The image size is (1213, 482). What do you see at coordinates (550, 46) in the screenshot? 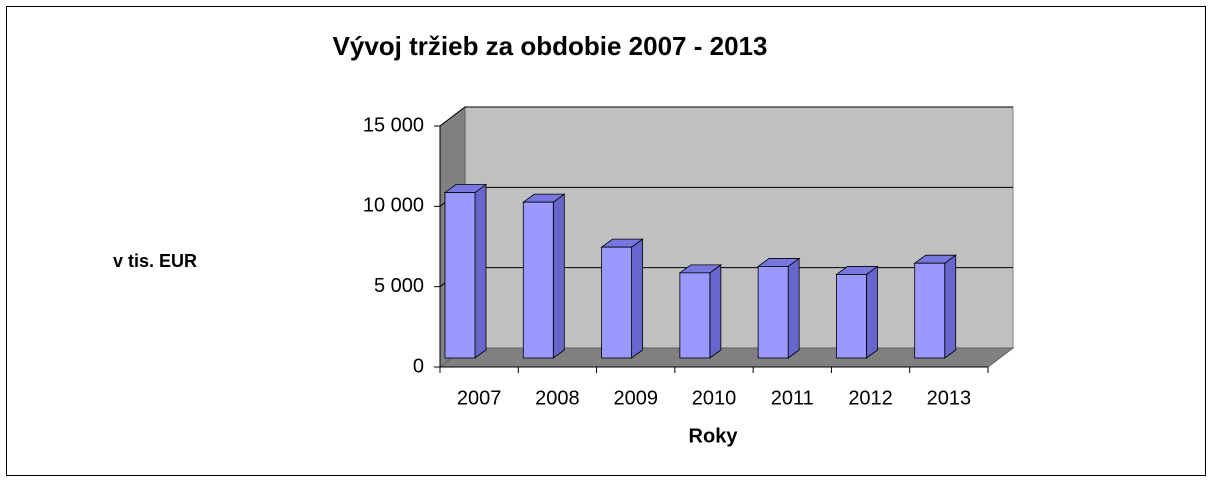
I see `chart-title: Vývoj tržieb za obdobie 2007 - 2013` at bounding box center [550, 46].